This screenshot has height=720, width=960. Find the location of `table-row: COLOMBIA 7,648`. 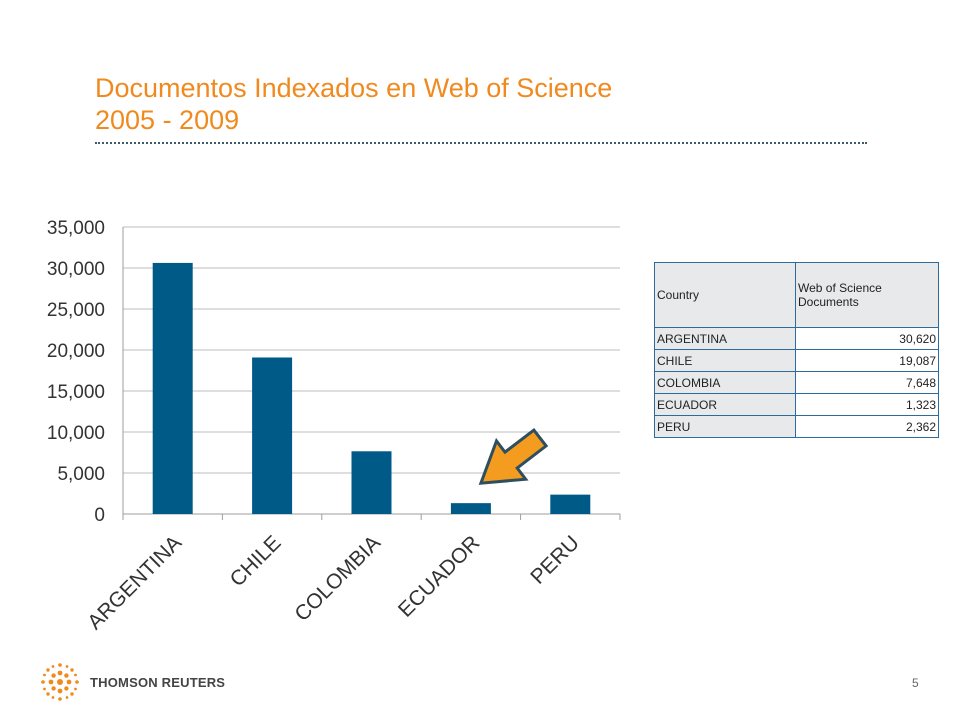

table-row: COLOMBIA 7,648 is located at coordinates (796, 382).